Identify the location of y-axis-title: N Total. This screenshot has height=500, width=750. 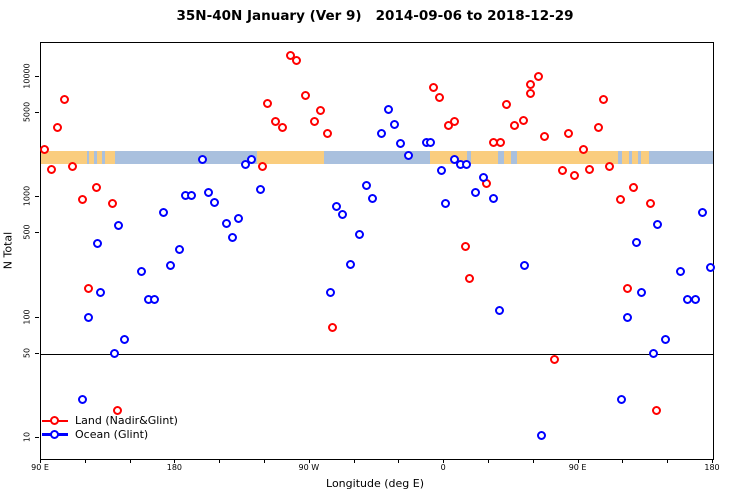
(8, 250).